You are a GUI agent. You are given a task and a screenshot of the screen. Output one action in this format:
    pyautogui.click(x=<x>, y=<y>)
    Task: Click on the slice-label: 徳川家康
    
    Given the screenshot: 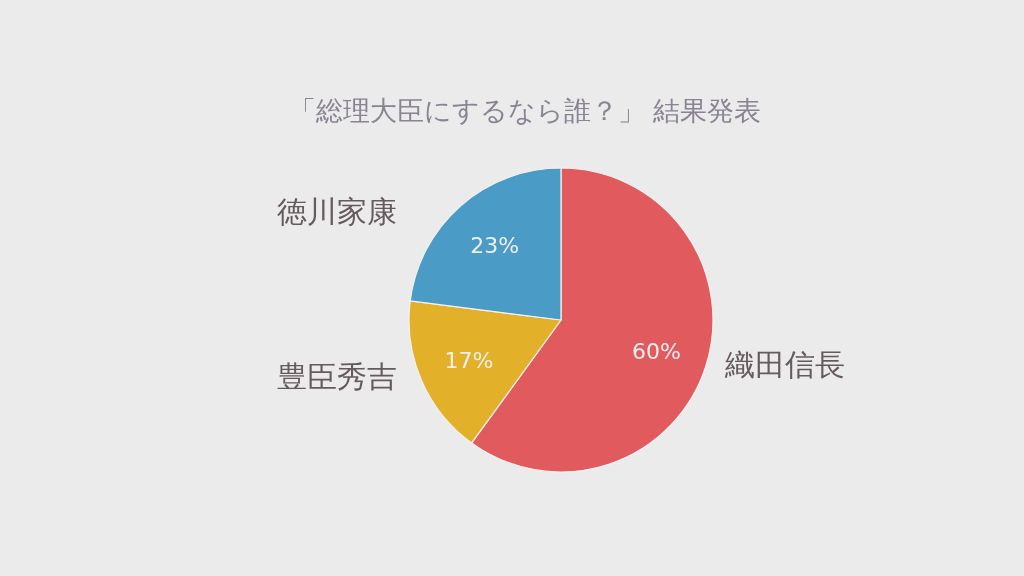 What is the action you would take?
    pyautogui.click(x=337, y=211)
    